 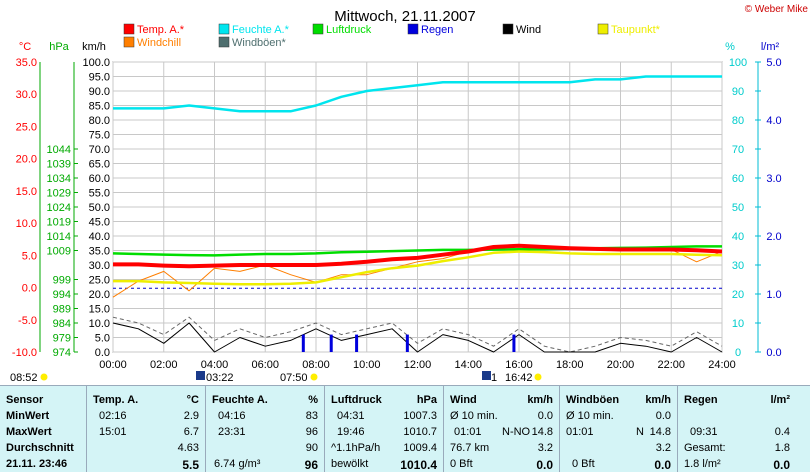 I want to click on pressure-tick: 989, so click(x=62, y=310).